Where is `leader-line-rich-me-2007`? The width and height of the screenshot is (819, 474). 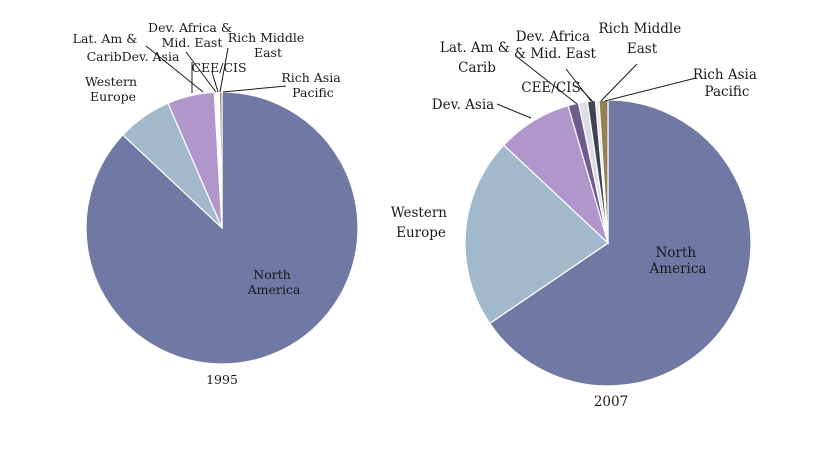
leader-line-rich-me-2007 is located at coordinates (619, 82).